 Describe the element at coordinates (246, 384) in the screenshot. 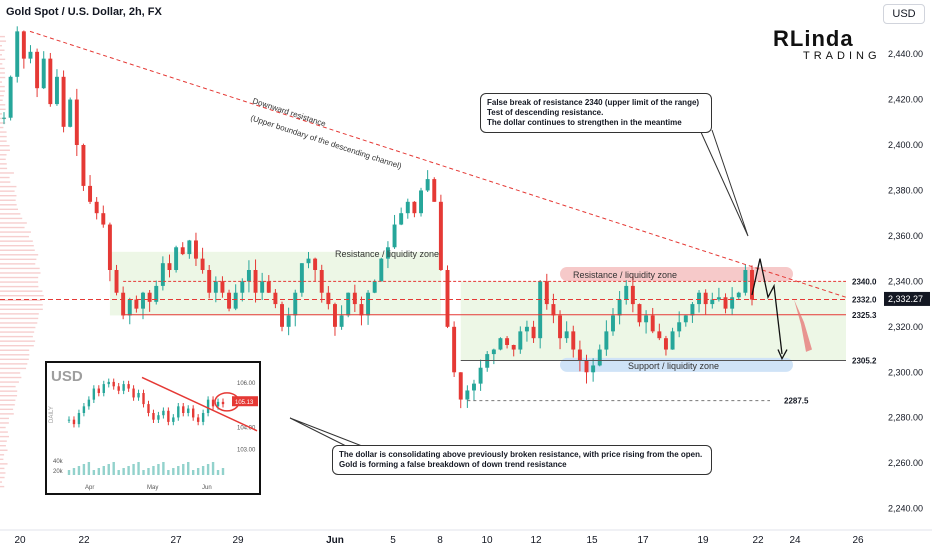

I see `inset-y-tick: 106.00` at that location.